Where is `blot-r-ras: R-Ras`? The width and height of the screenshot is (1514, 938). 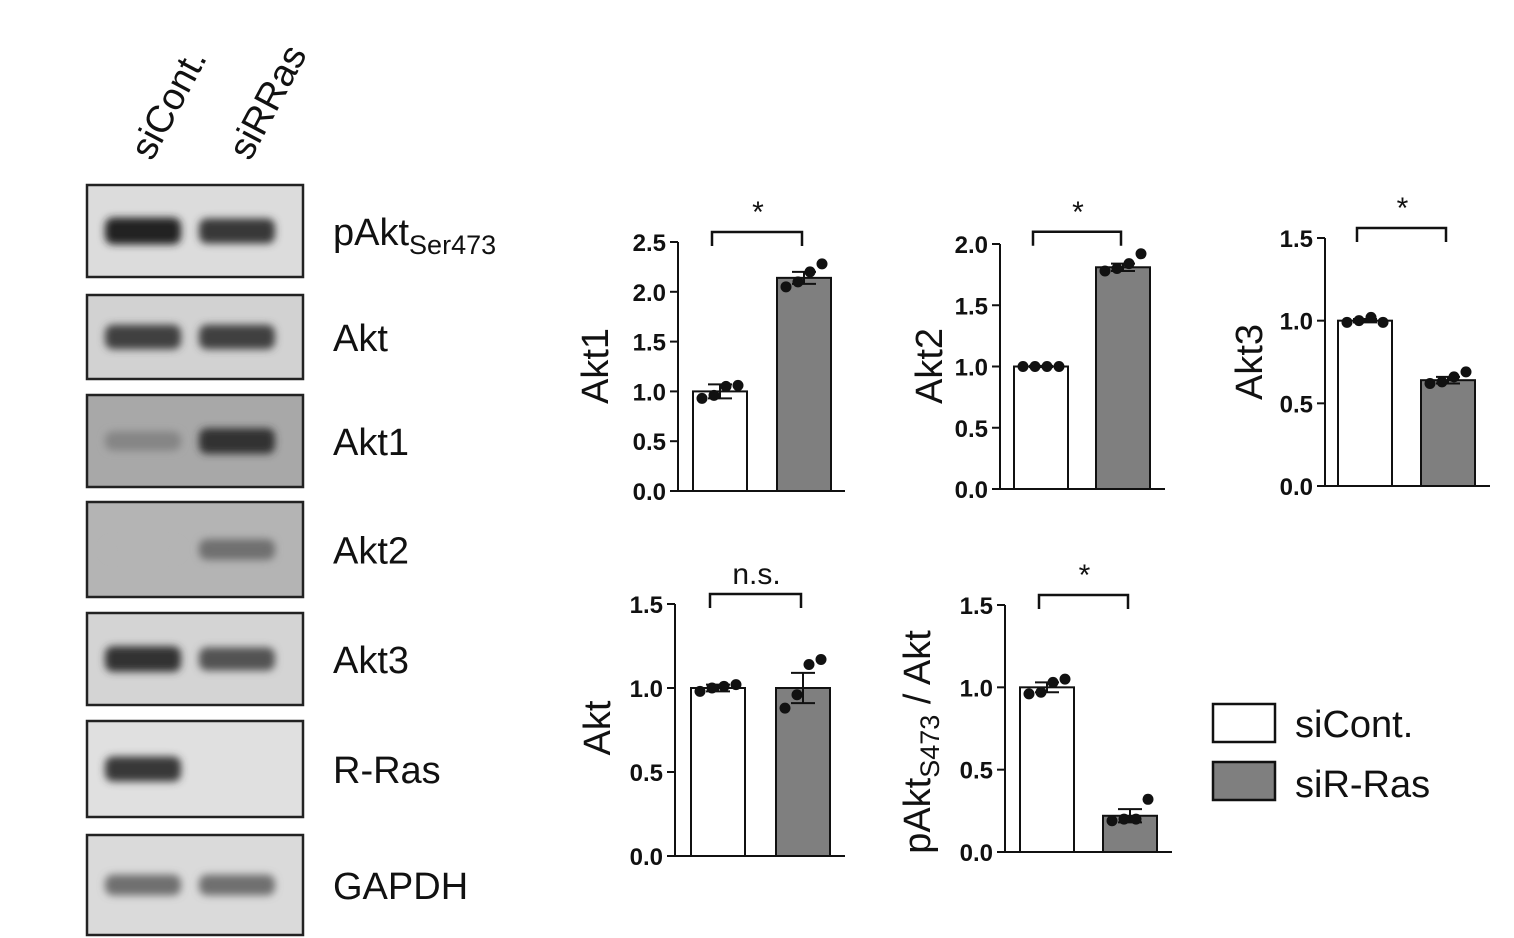 blot-r-ras: R-Ras is located at coordinates (263, 769).